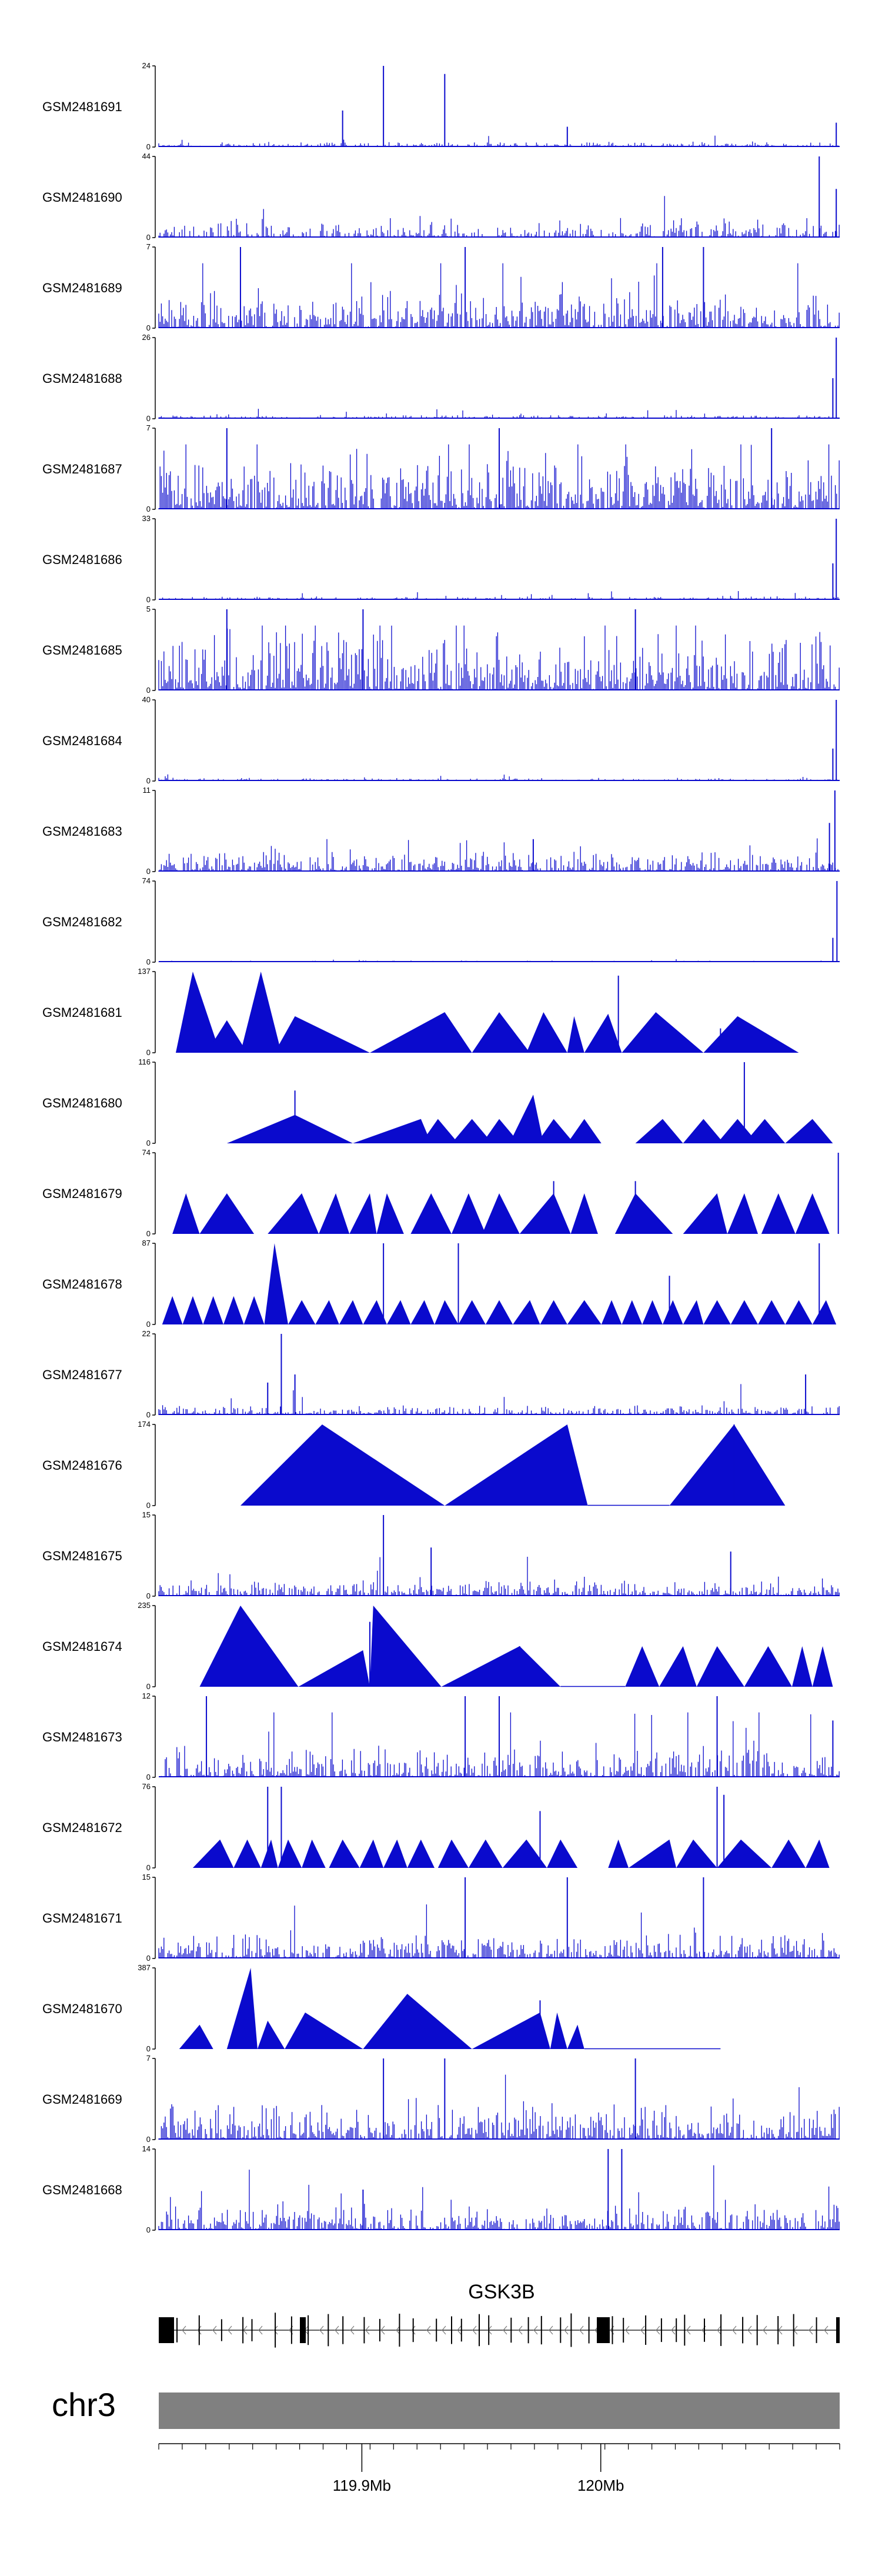 This screenshot has height=2576, width=882. I want to click on track-label: GSM2481675, so click(82, 1556).